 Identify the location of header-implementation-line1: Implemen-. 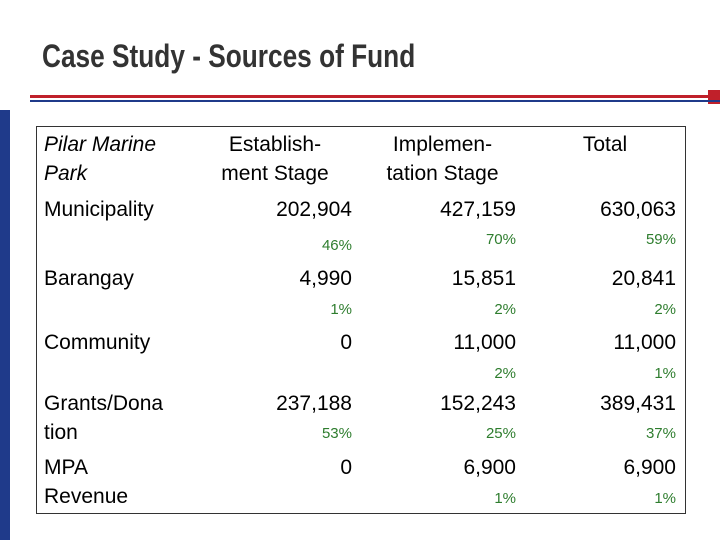
(442, 144).